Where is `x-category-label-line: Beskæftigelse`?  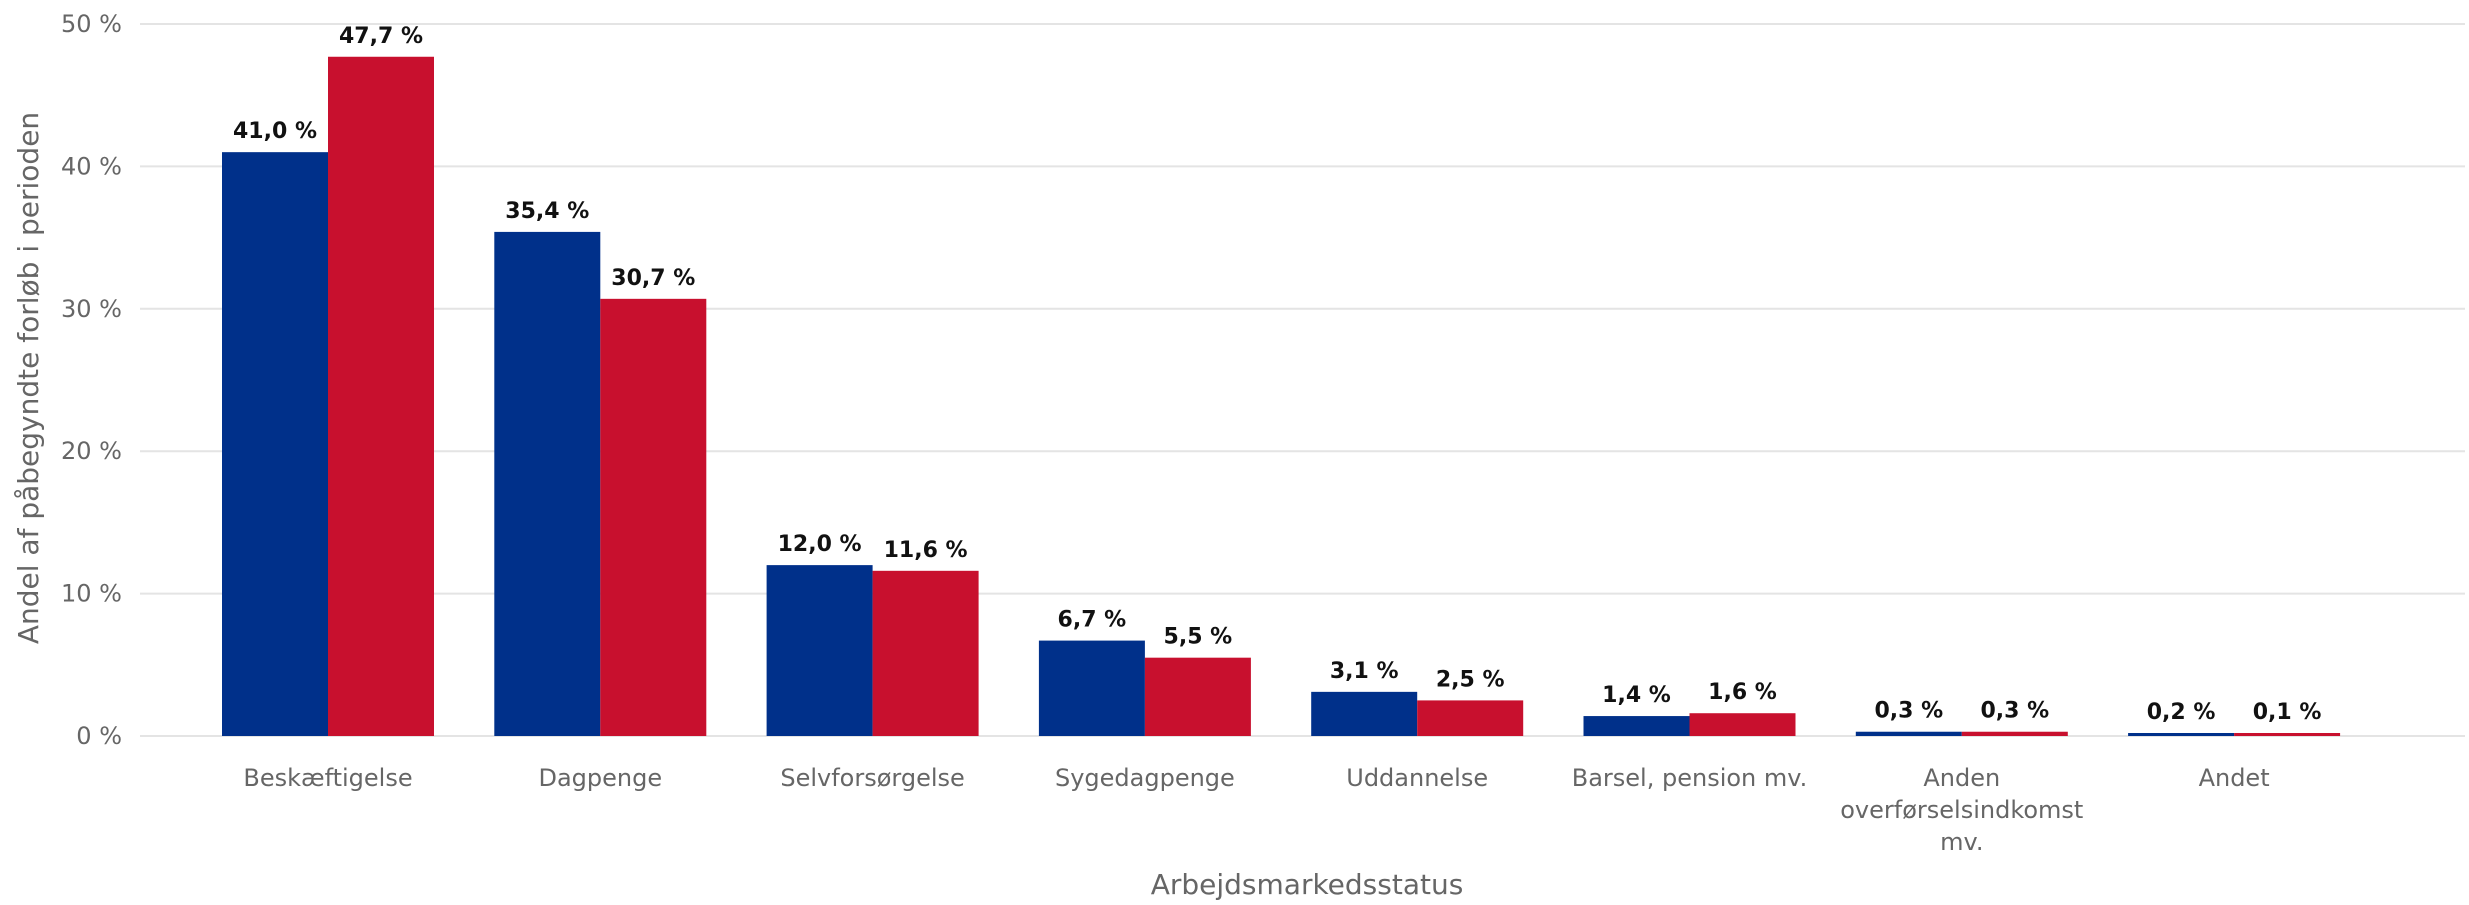
x-category-label-line: Beskæftigelse is located at coordinates (327, 778).